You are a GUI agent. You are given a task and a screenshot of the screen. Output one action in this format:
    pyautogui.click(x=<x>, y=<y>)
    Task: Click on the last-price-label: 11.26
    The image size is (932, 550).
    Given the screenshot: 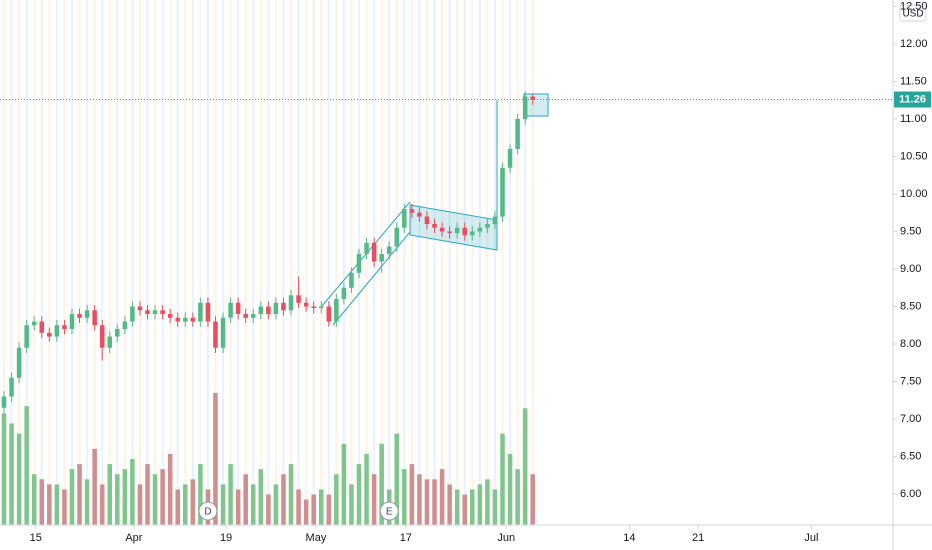 What is the action you would take?
    pyautogui.click(x=912, y=99)
    